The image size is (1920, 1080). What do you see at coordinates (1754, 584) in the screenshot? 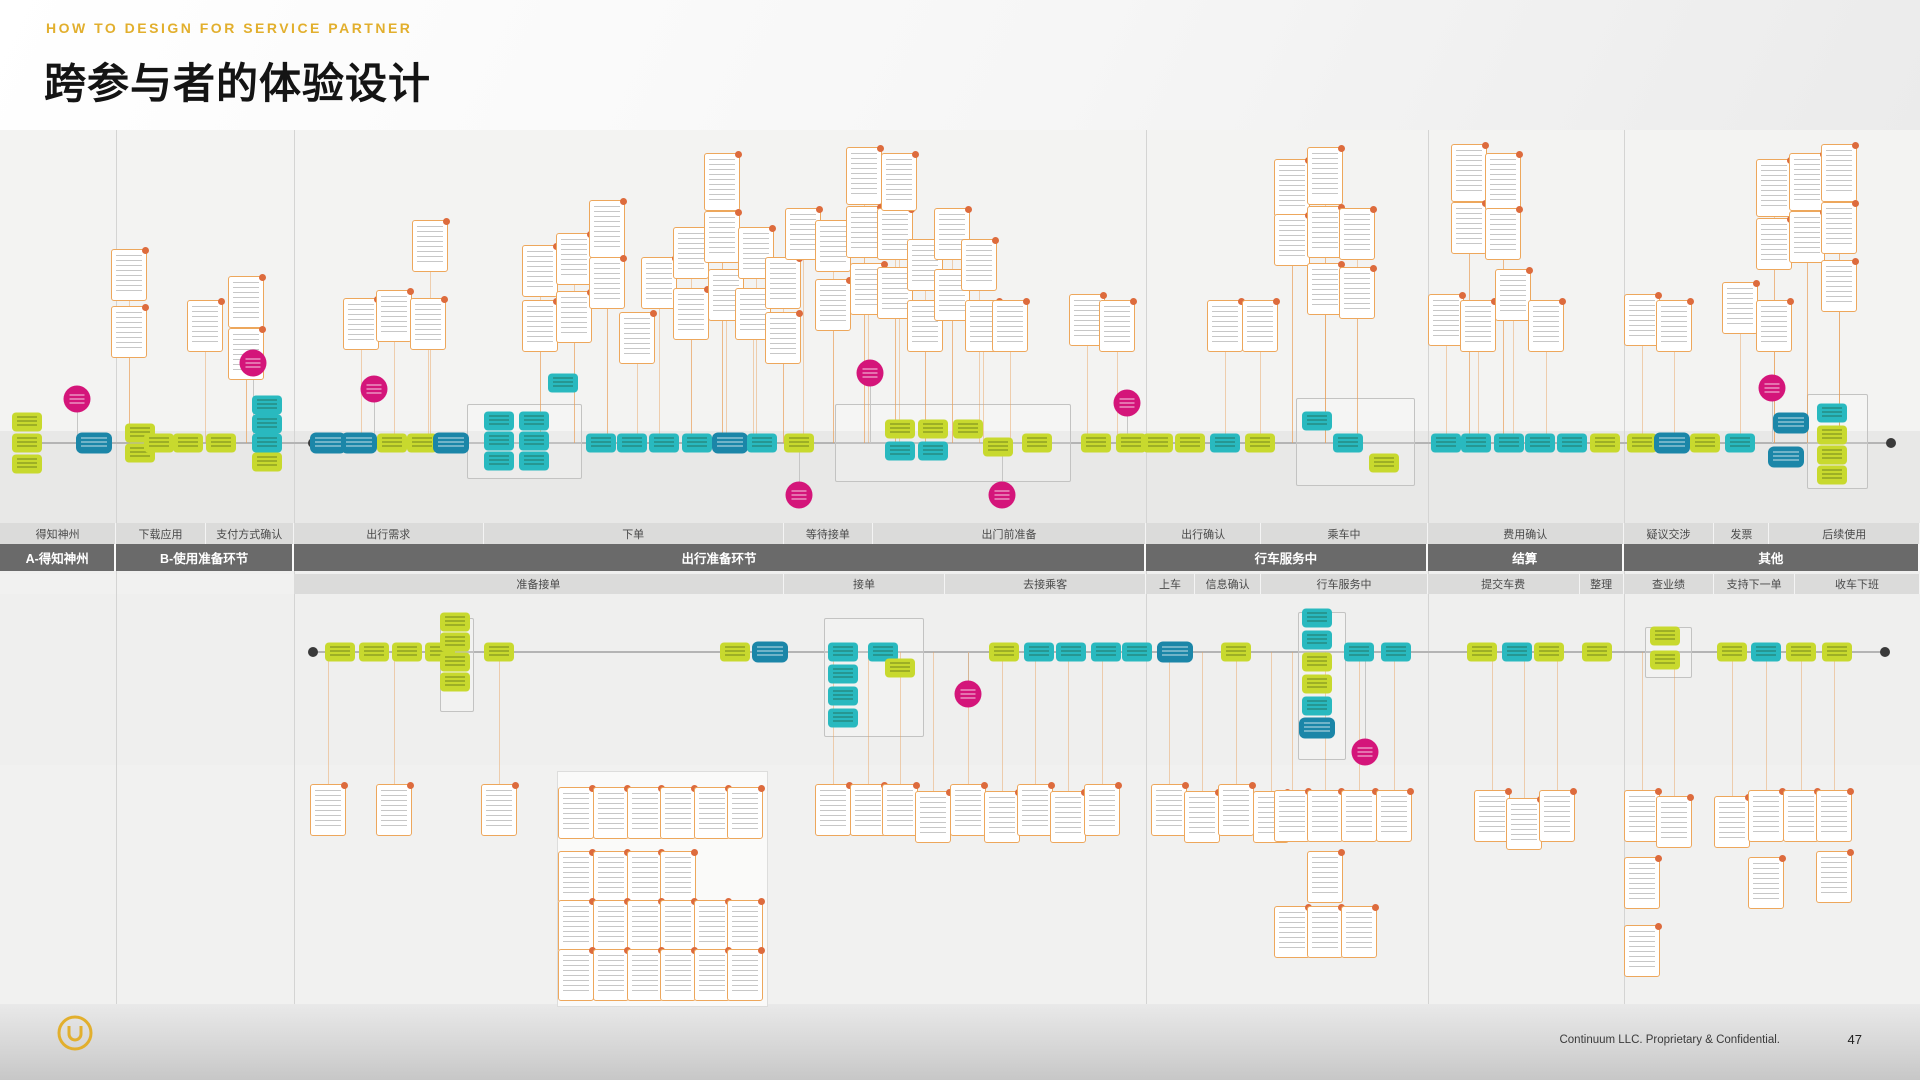
I see `stage-cell-支持下一单: 支持下一单` at bounding box center [1754, 584].